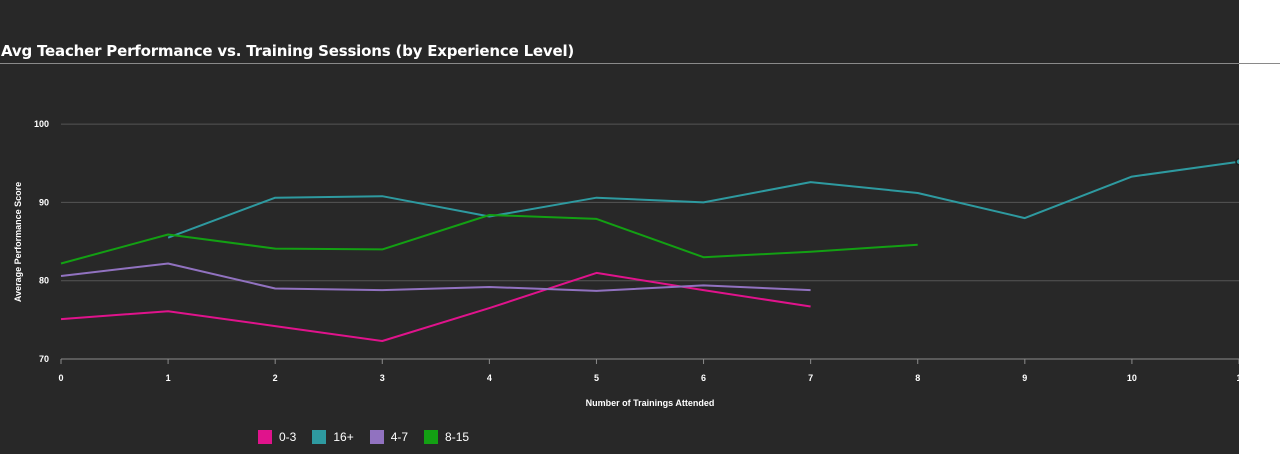 This screenshot has height=454, width=1280. Describe the element at coordinates (44, 202) in the screenshot. I see `y-tick-label: 90` at that location.